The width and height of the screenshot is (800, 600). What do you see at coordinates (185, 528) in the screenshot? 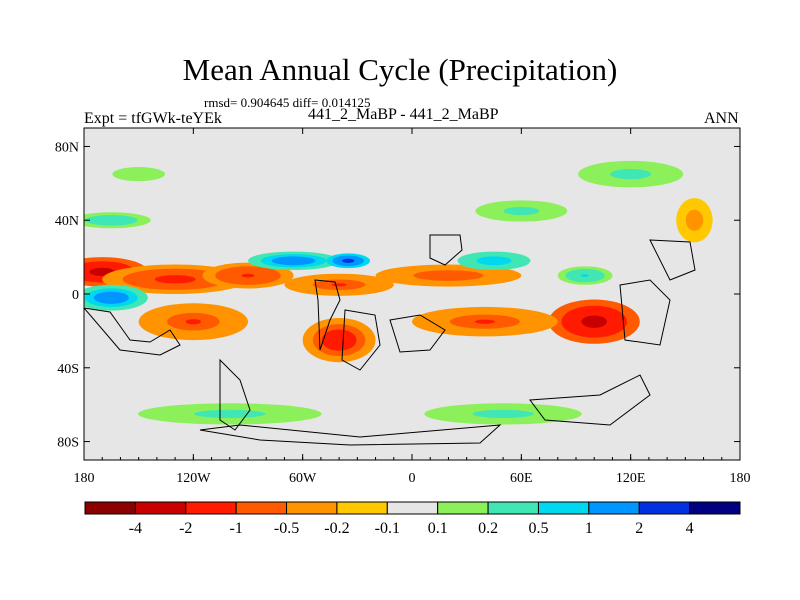
I see `colorbar-label: -2` at bounding box center [185, 528].